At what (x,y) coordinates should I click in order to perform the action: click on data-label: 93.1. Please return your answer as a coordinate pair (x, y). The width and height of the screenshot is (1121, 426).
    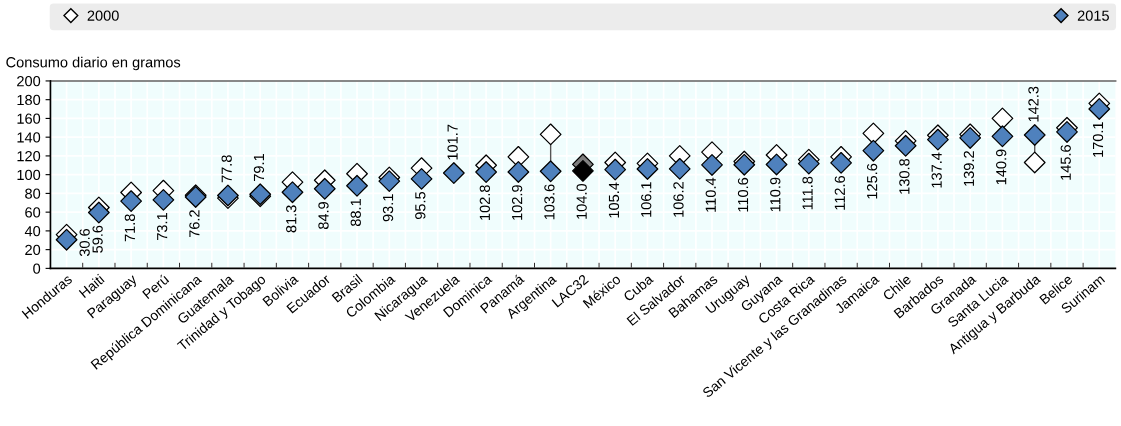
    Looking at the image, I should click on (388, 208).